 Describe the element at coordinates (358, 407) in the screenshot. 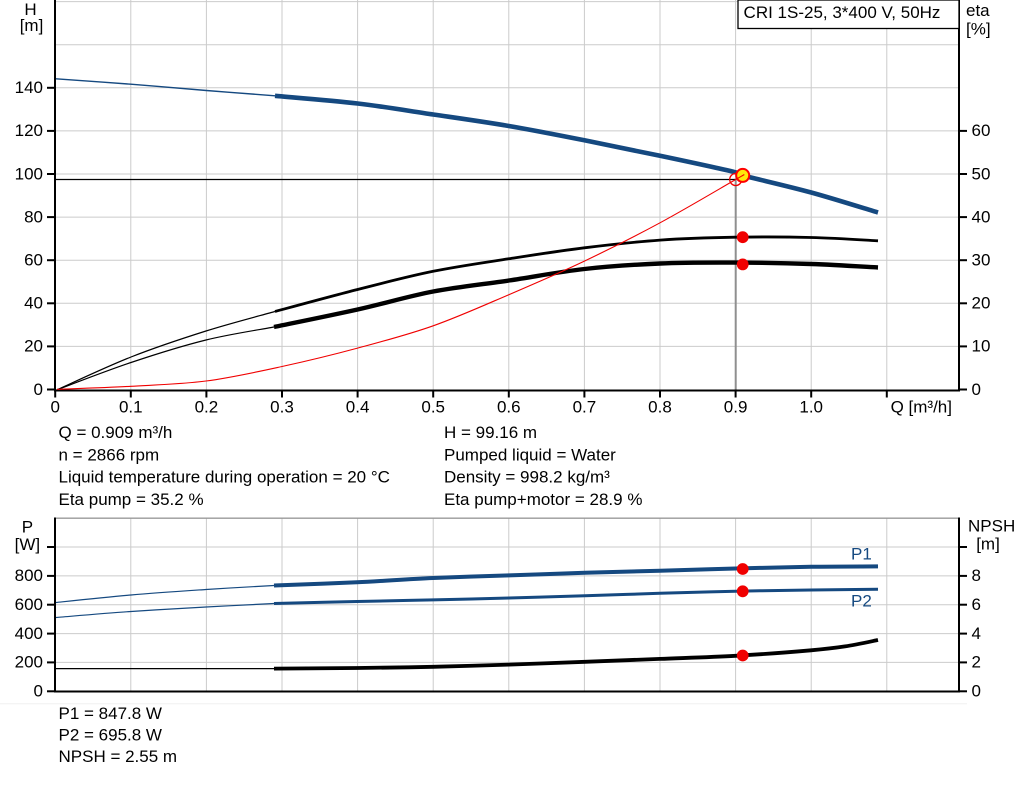

I see `svg-text: 0.4` at that location.